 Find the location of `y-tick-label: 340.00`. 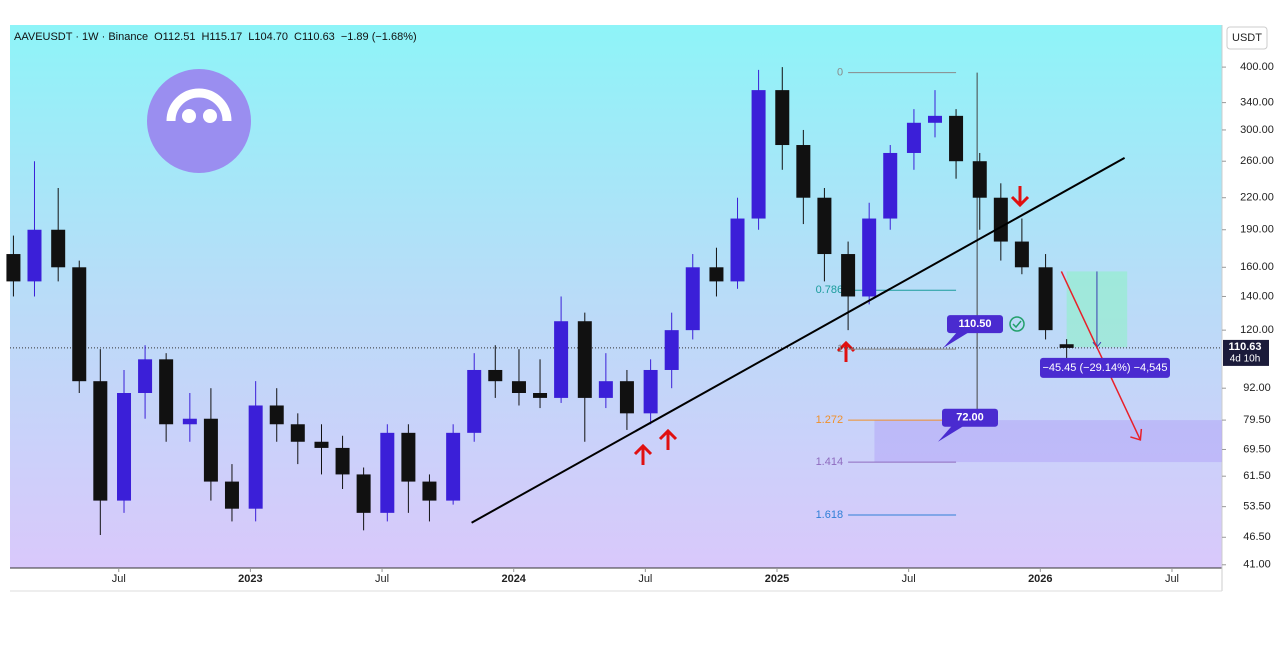

y-tick-label: 340.00 is located at coordinates (1257, 103).